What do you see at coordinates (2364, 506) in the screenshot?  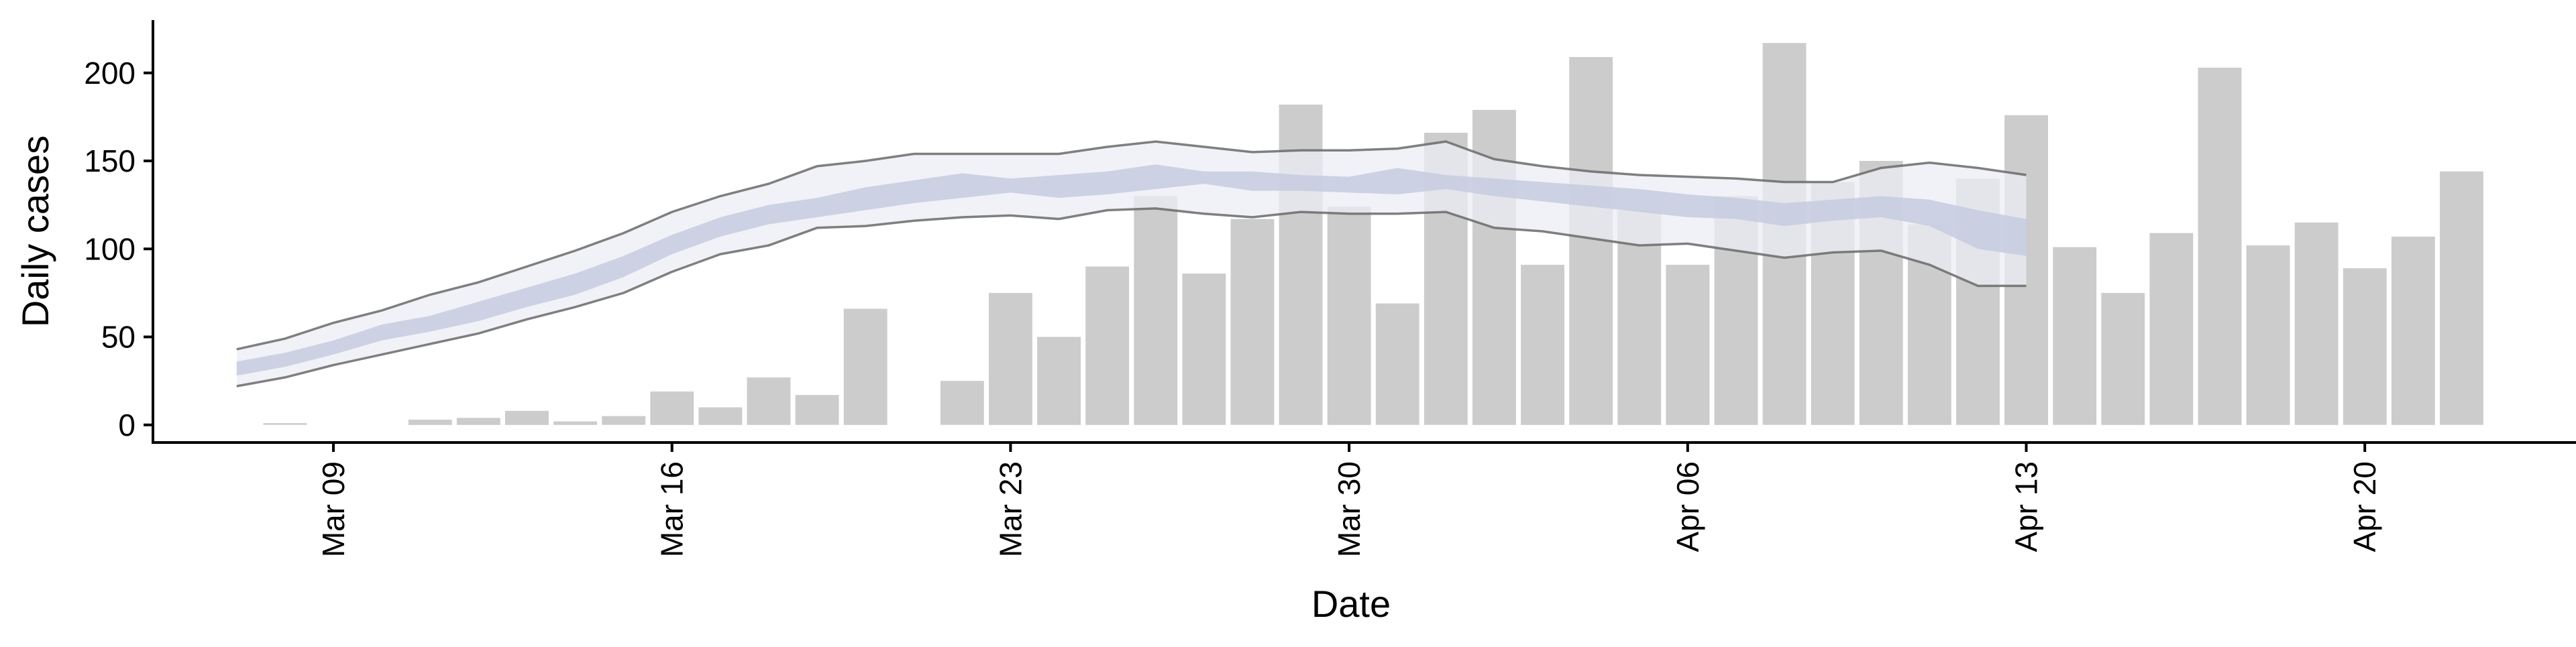 I see `x-tick-label-2020-04-20: Apr 20` at bounding box center [2364, 506].